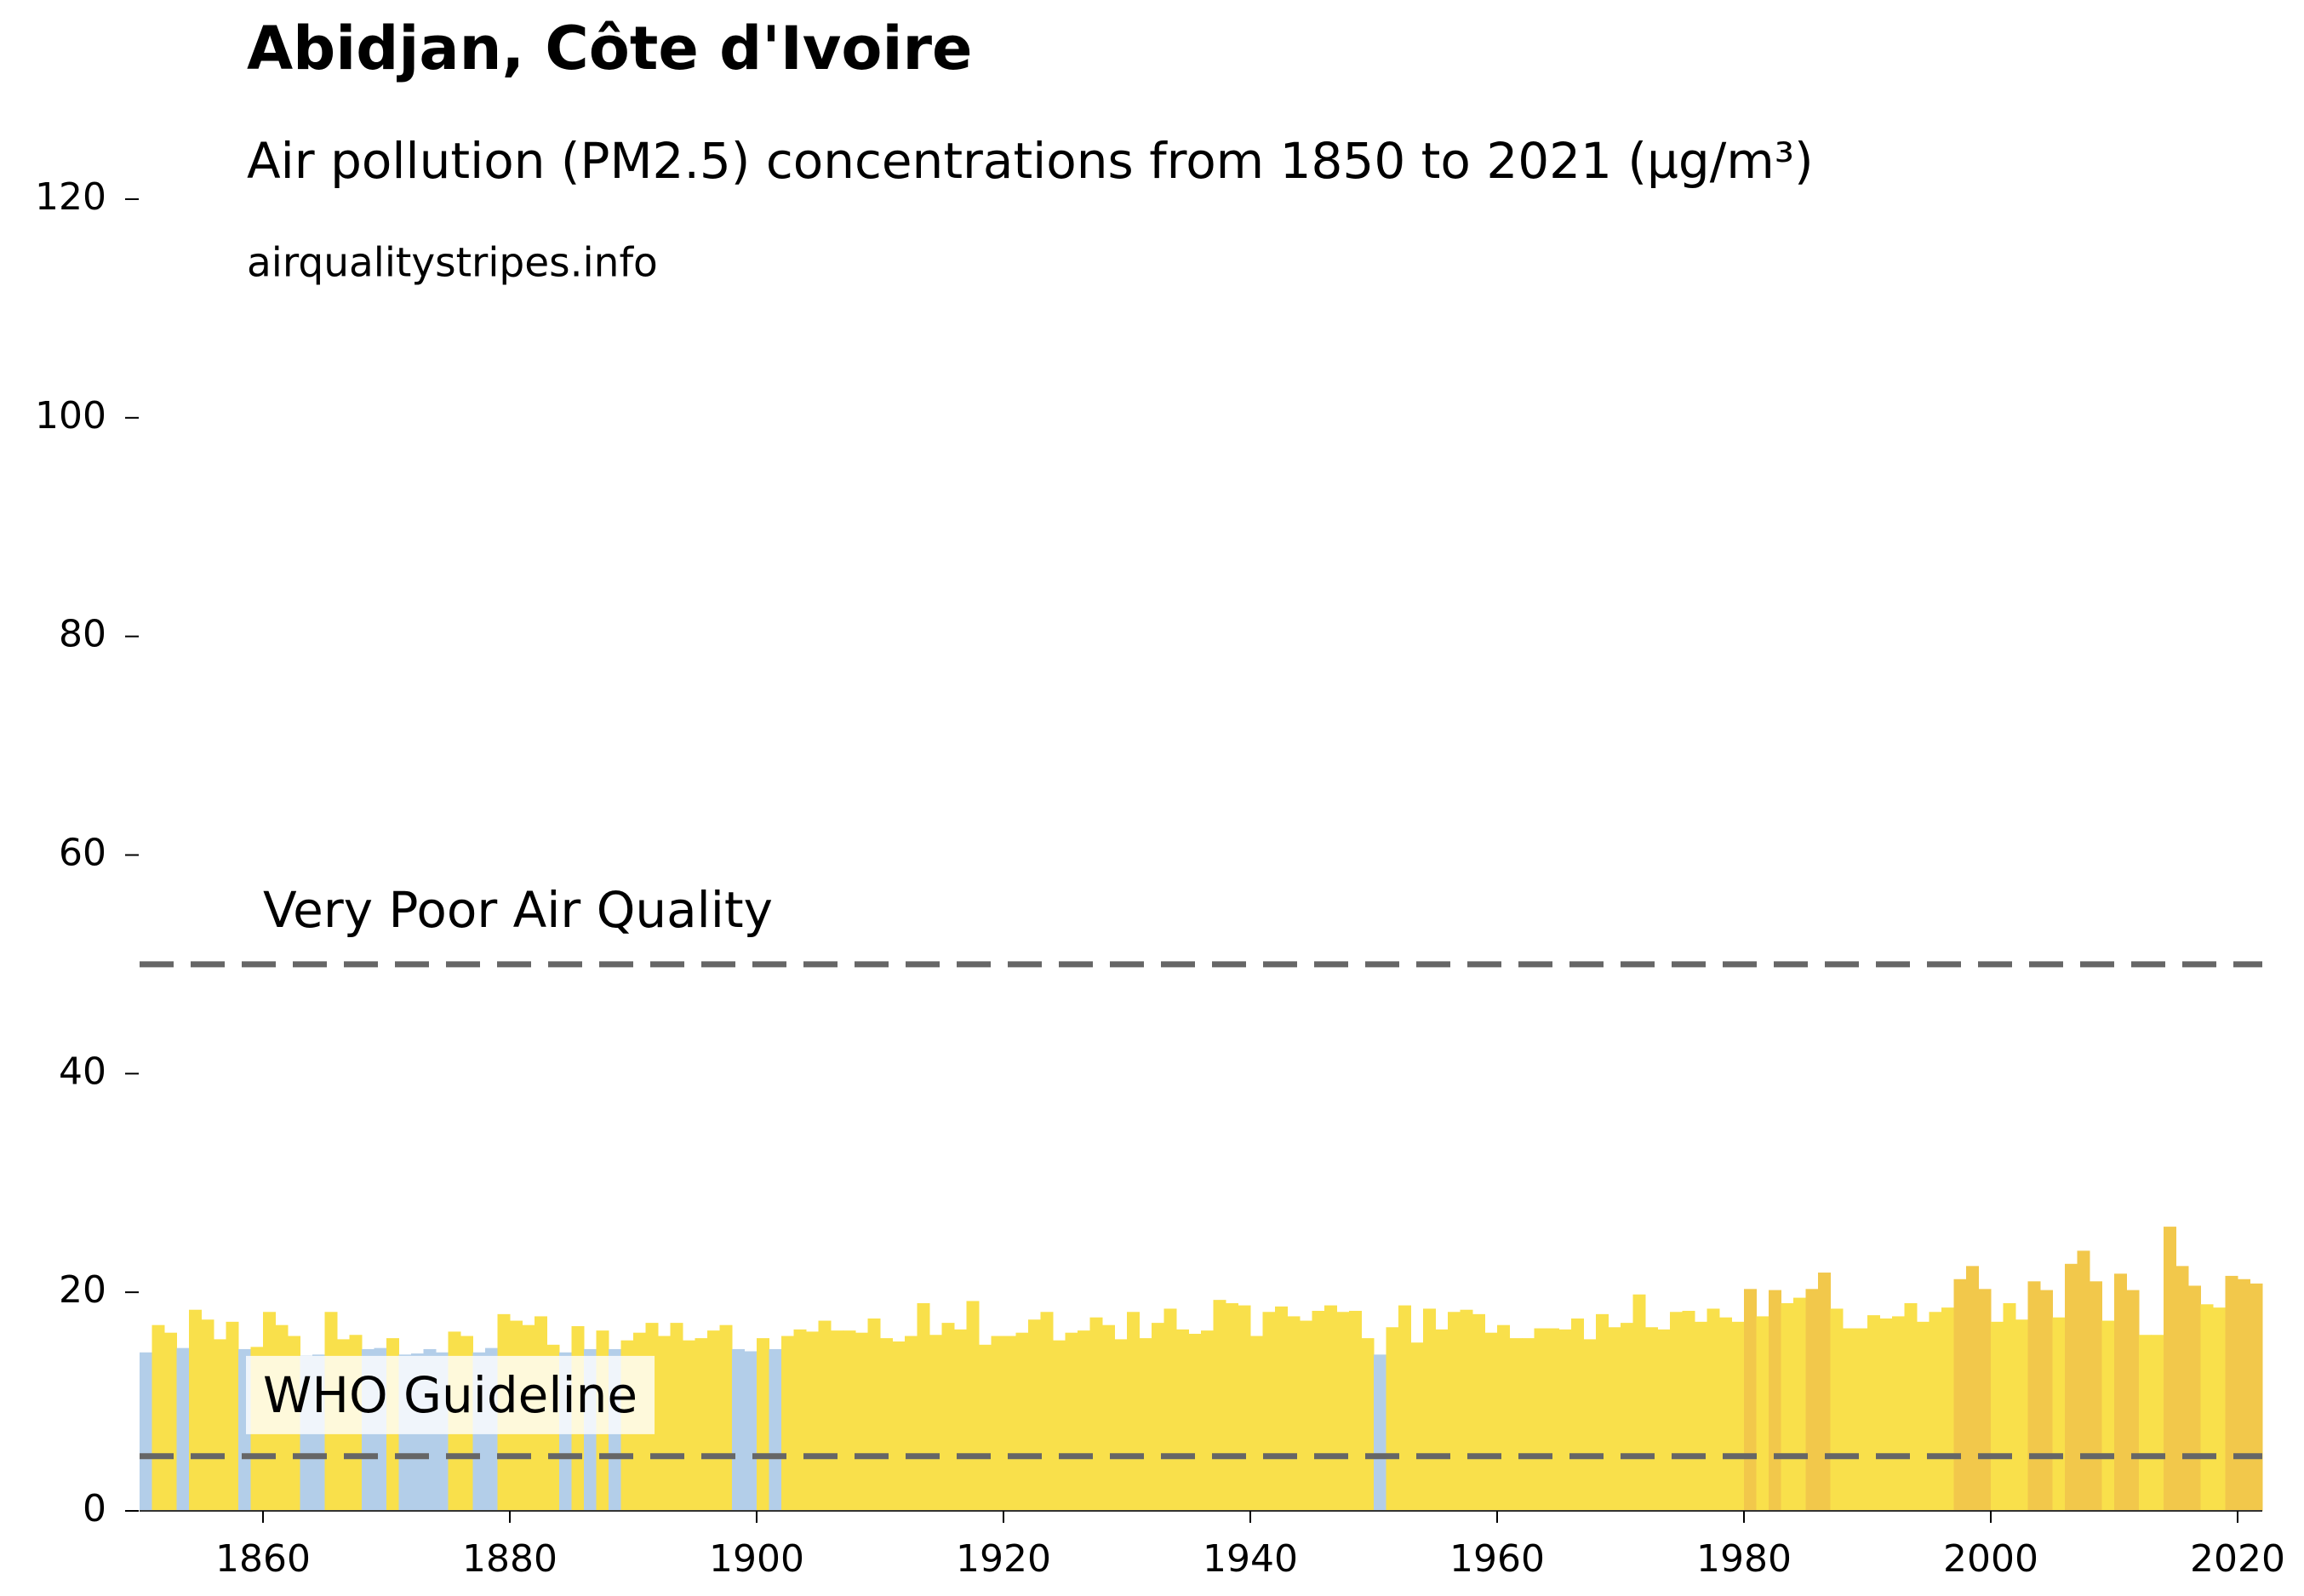  I want to click on x-tick-label: 1940, so click(1250, 1559).